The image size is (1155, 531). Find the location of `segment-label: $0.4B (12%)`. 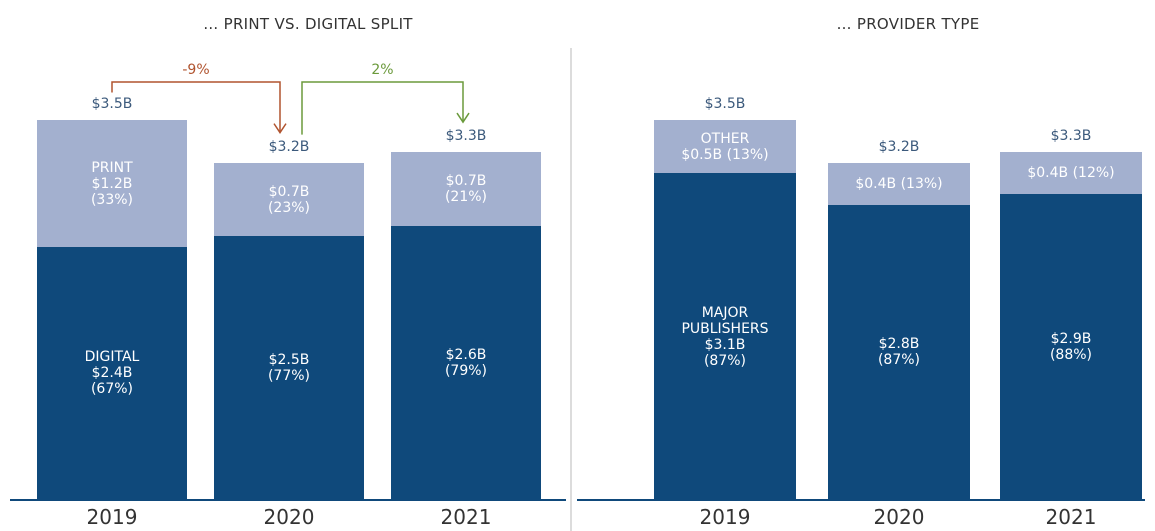

segment-label: $0.4B (12%) is located at coordinates (1071, 173).